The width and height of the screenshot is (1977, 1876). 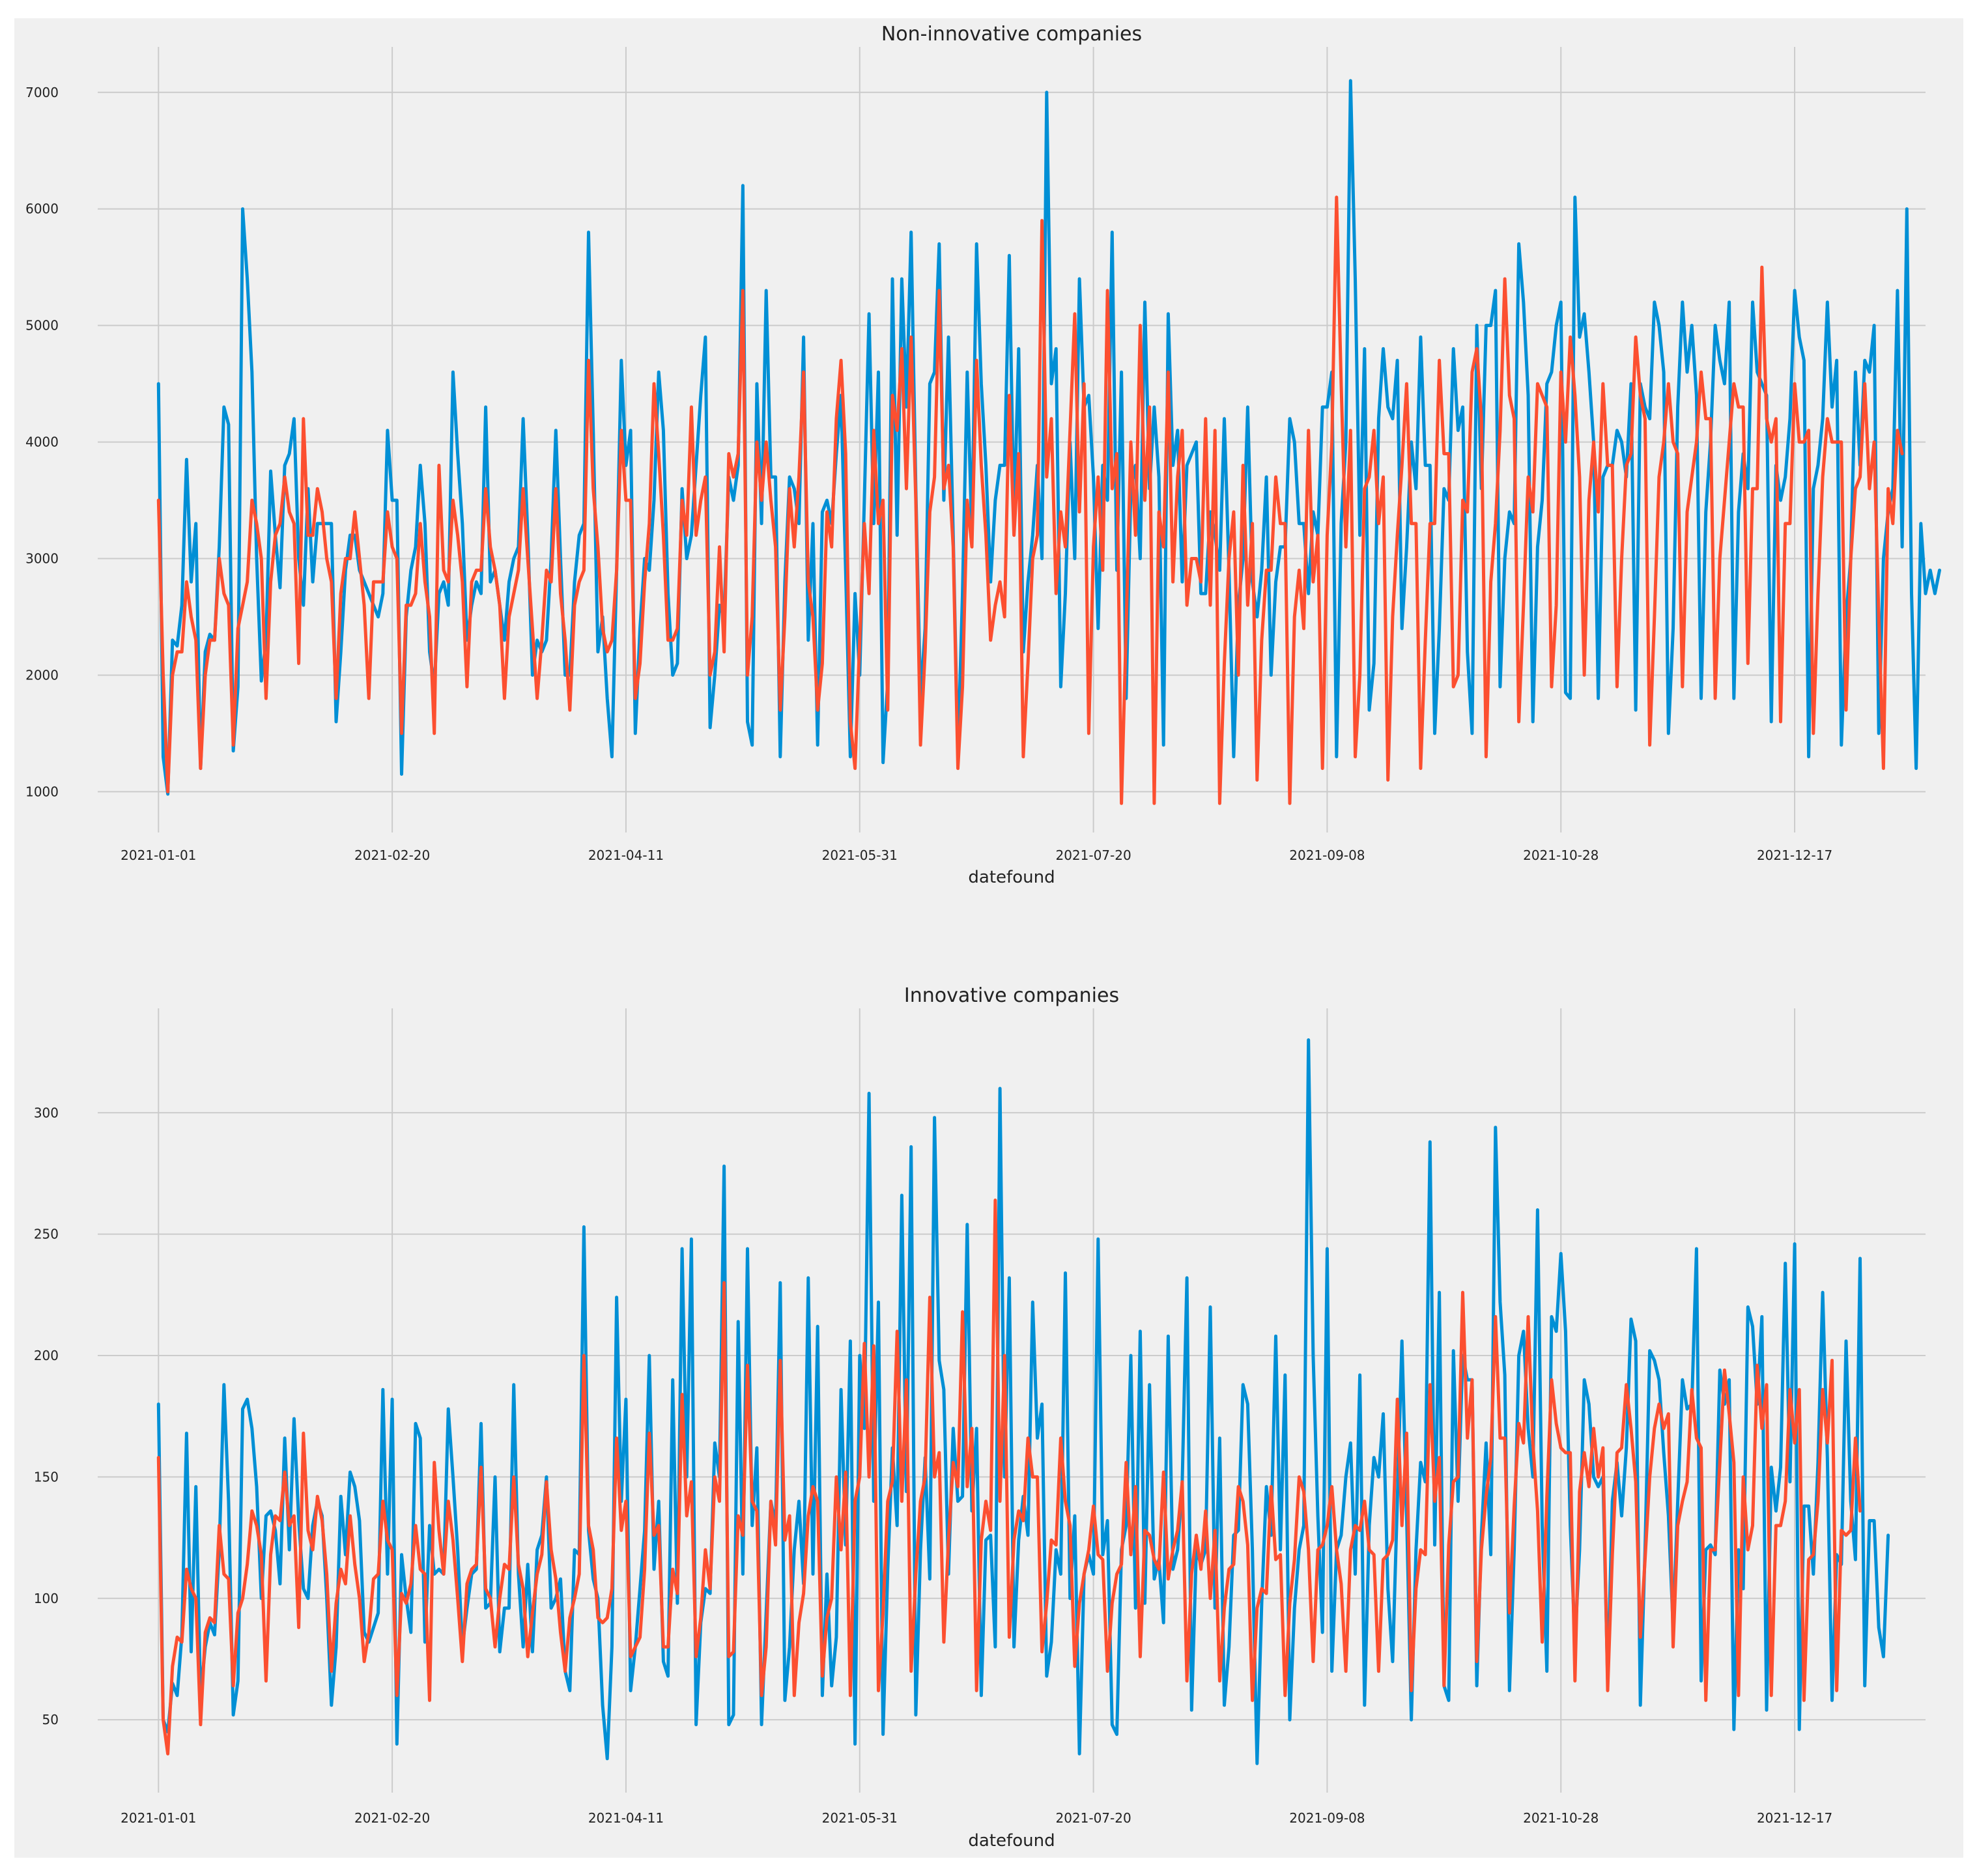 What do you see at coordinates (46, 1234) in the screenshot?
I see `y-tick-label: 250` at bounding box center [46, 1234].